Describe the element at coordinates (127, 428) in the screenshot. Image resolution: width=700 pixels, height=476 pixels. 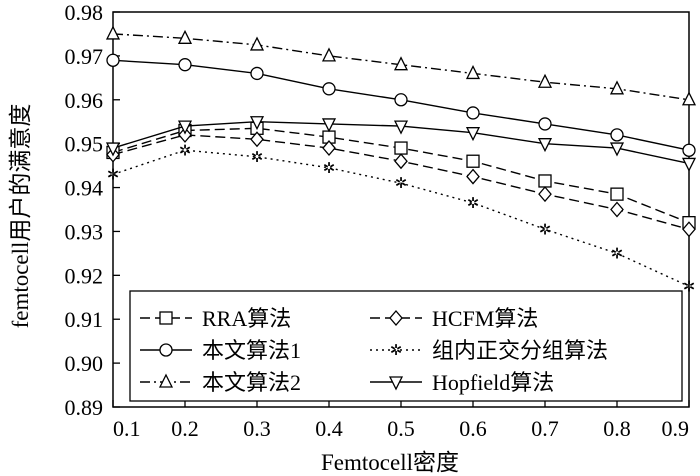
I see `x-tick-label: 0.1` at that location.